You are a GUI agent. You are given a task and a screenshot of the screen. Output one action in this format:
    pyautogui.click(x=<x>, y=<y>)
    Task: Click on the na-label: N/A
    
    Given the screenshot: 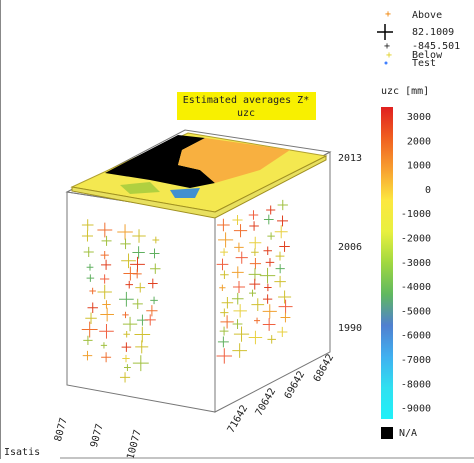 What is the action you would take?
    pyautogui.click(x=408, y=433)
    